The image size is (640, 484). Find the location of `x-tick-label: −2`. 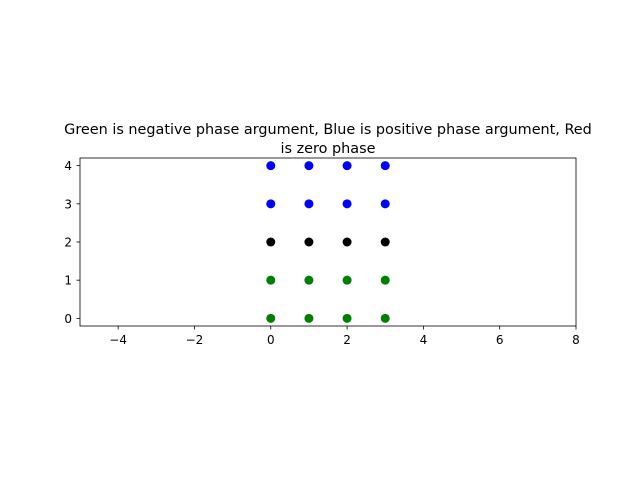

x-tick-label: −2 is located at coordinates (195, 340).